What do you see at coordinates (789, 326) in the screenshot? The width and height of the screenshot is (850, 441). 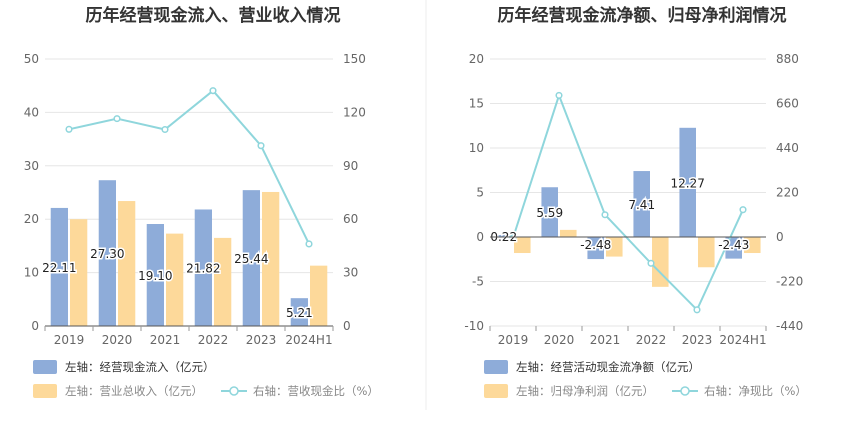 I see `right-axis-tick-label: -440` at bounding box center [789, 326].